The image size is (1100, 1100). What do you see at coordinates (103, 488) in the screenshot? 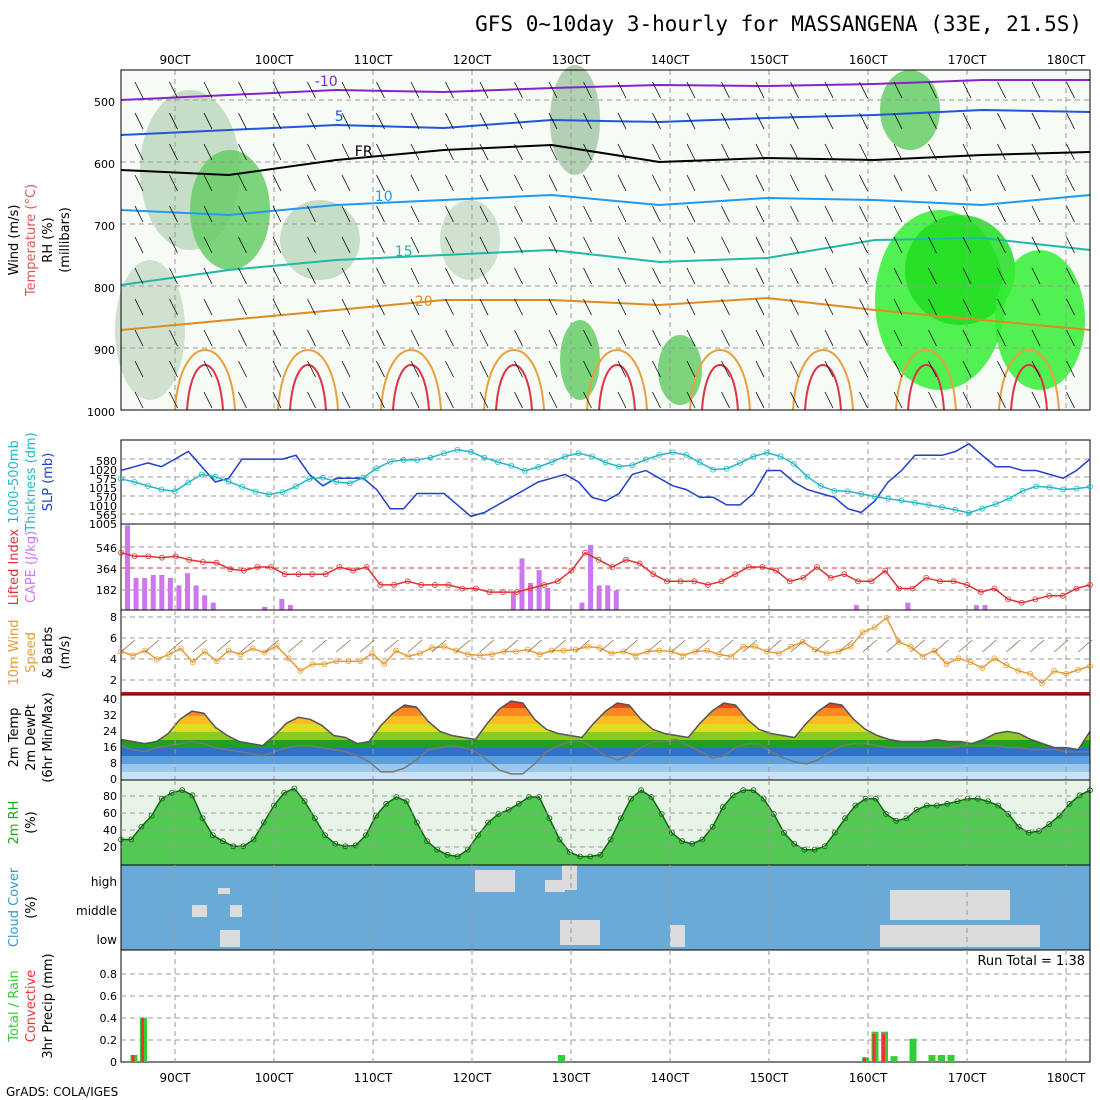
I see `slp-ytick-2: 1015` at bounding box center [103, 488].